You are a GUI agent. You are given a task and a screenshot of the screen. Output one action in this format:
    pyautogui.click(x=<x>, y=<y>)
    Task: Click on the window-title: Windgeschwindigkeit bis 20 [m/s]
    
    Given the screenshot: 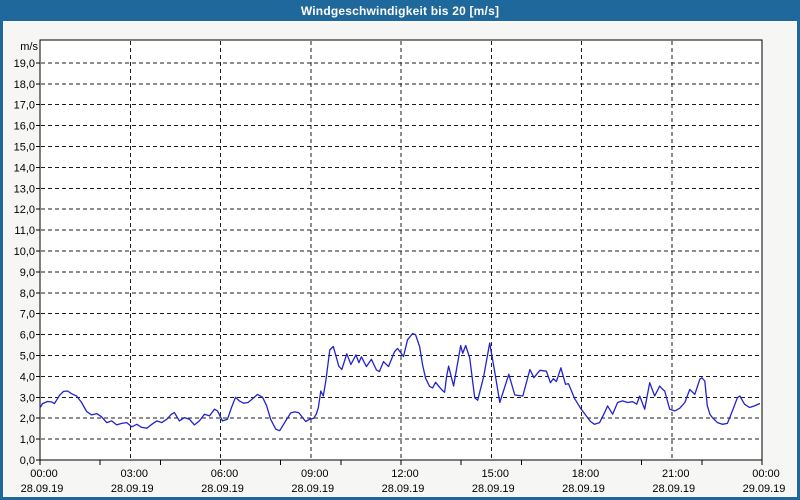 What is the action you would take?
    pyautogui.click(x=400, y=10)
    